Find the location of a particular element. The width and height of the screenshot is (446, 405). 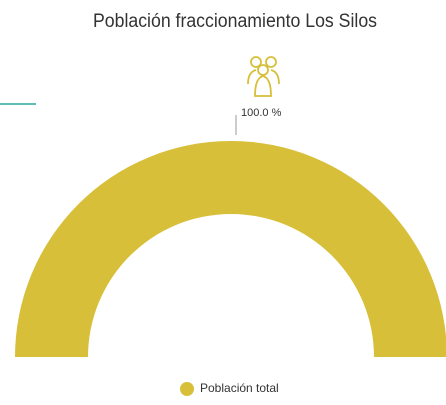

people-icon is located at coordinates (263, 76).